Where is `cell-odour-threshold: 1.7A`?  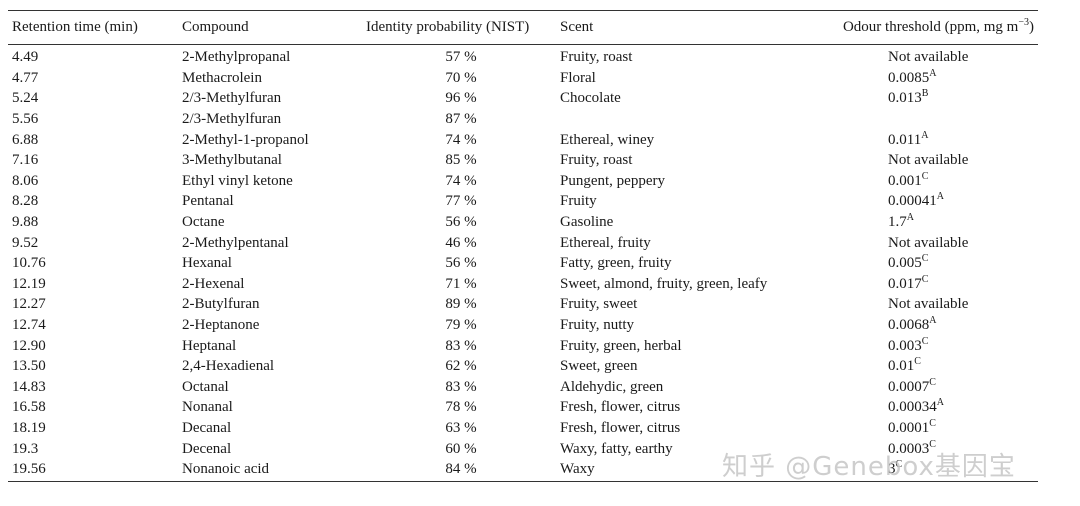
cell-odour-threshold: 1.7A is located at coordinates (927, 222).